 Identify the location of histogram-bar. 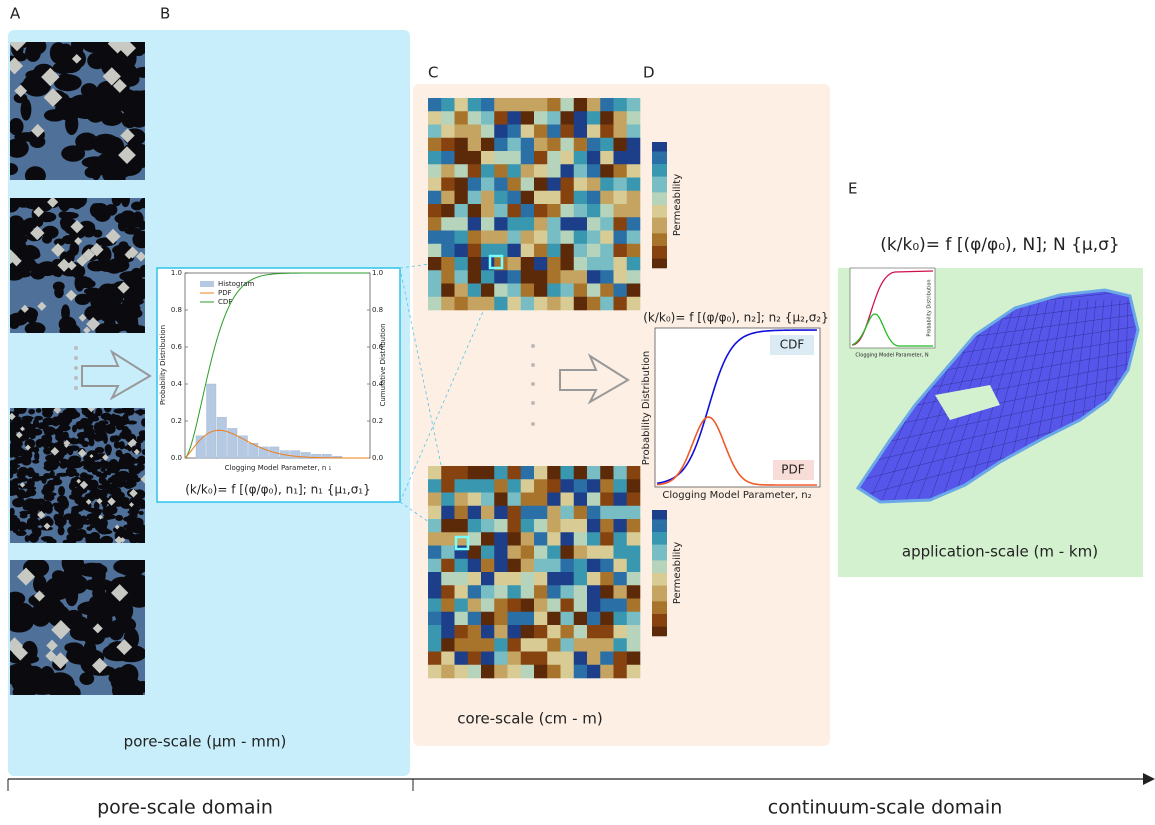
(305, 455).